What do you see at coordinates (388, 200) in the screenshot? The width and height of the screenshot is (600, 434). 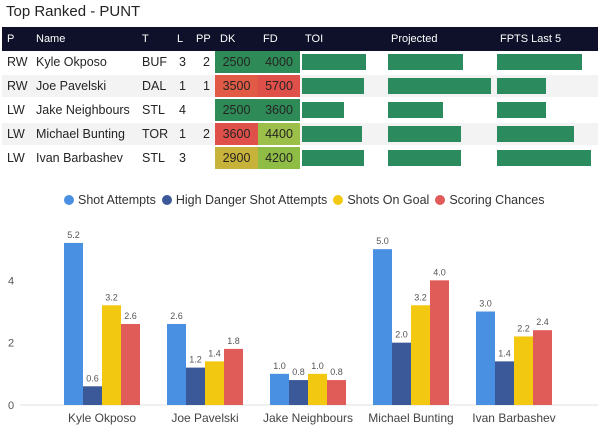 I see `legend-label: Shots On Goal` at bounding box center [388, 200].